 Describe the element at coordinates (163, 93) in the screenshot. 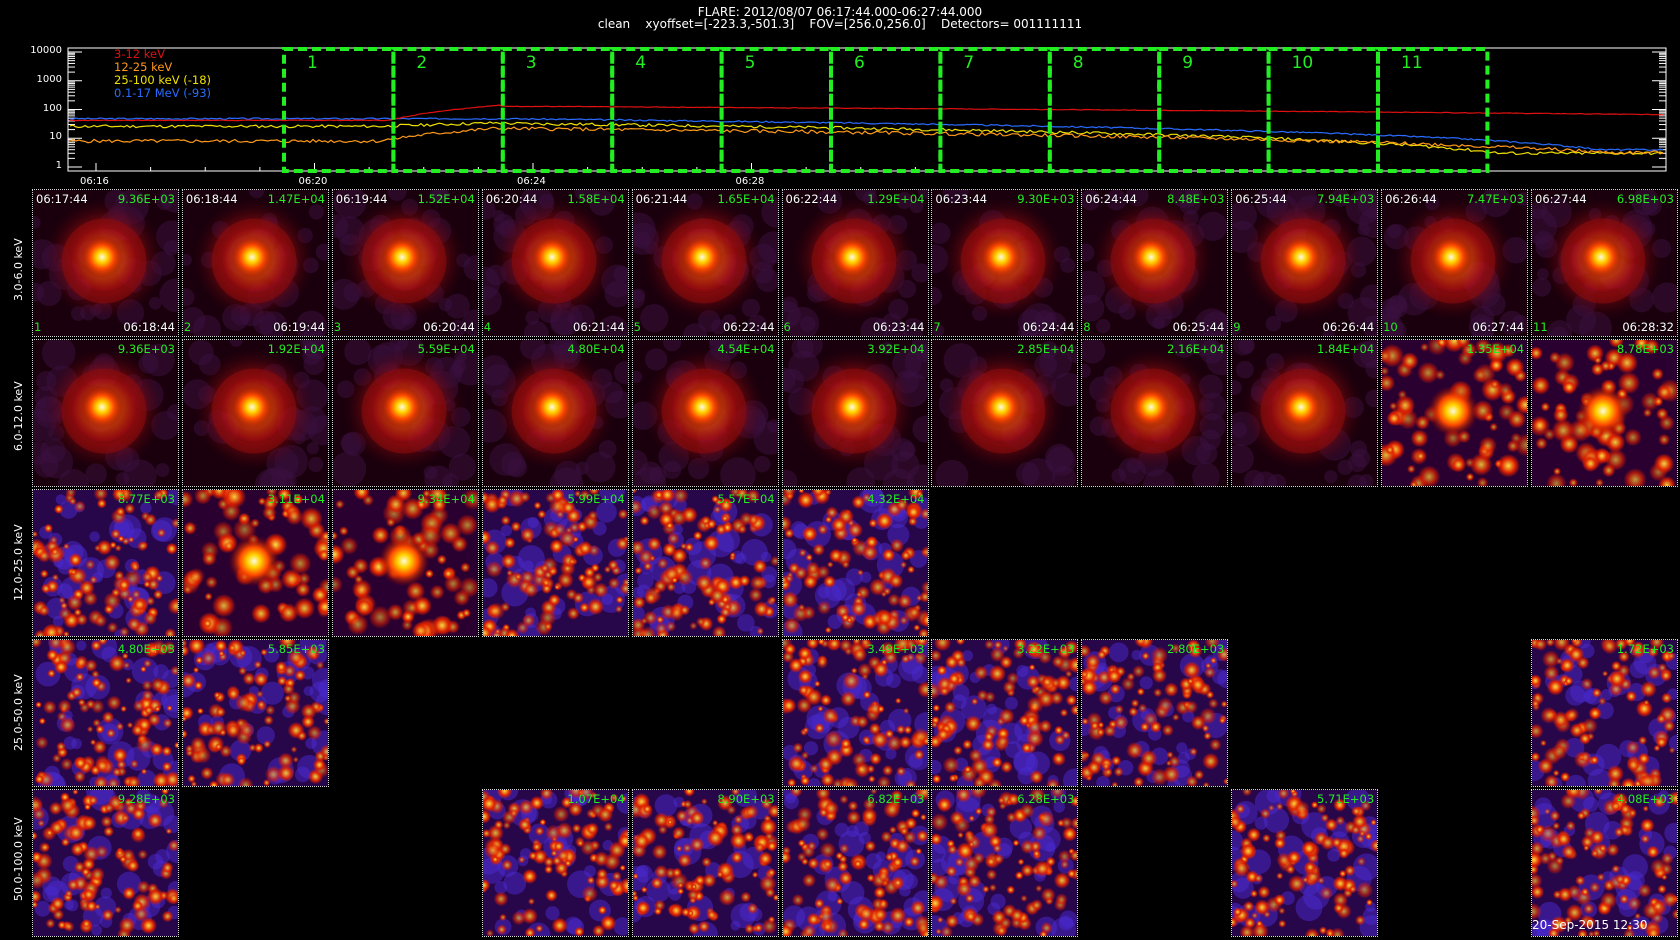

I see `legend-entry: 0.1-17 MeV (-93)` at that location.